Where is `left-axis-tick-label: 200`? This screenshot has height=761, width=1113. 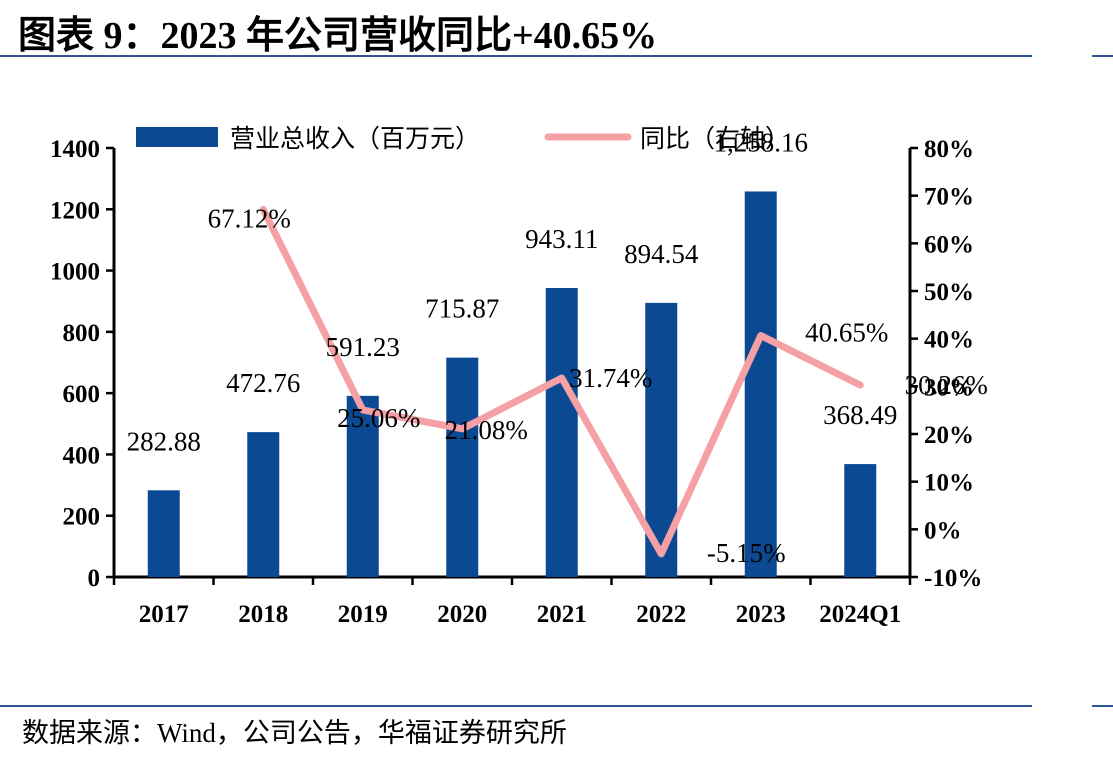
left-axis-tick-label: 200 is located at coordinates (82, 517).